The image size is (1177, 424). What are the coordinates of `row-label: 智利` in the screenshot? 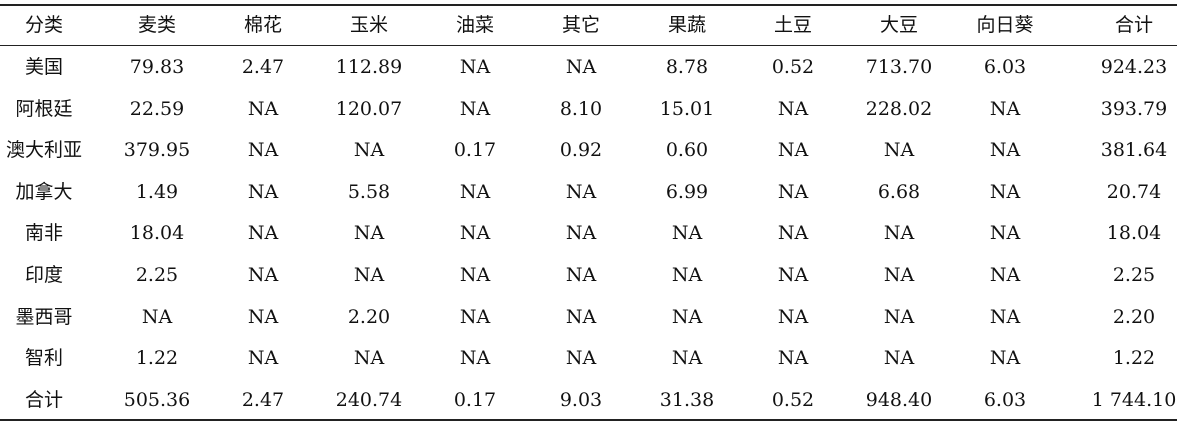 It's located at (43, 358).